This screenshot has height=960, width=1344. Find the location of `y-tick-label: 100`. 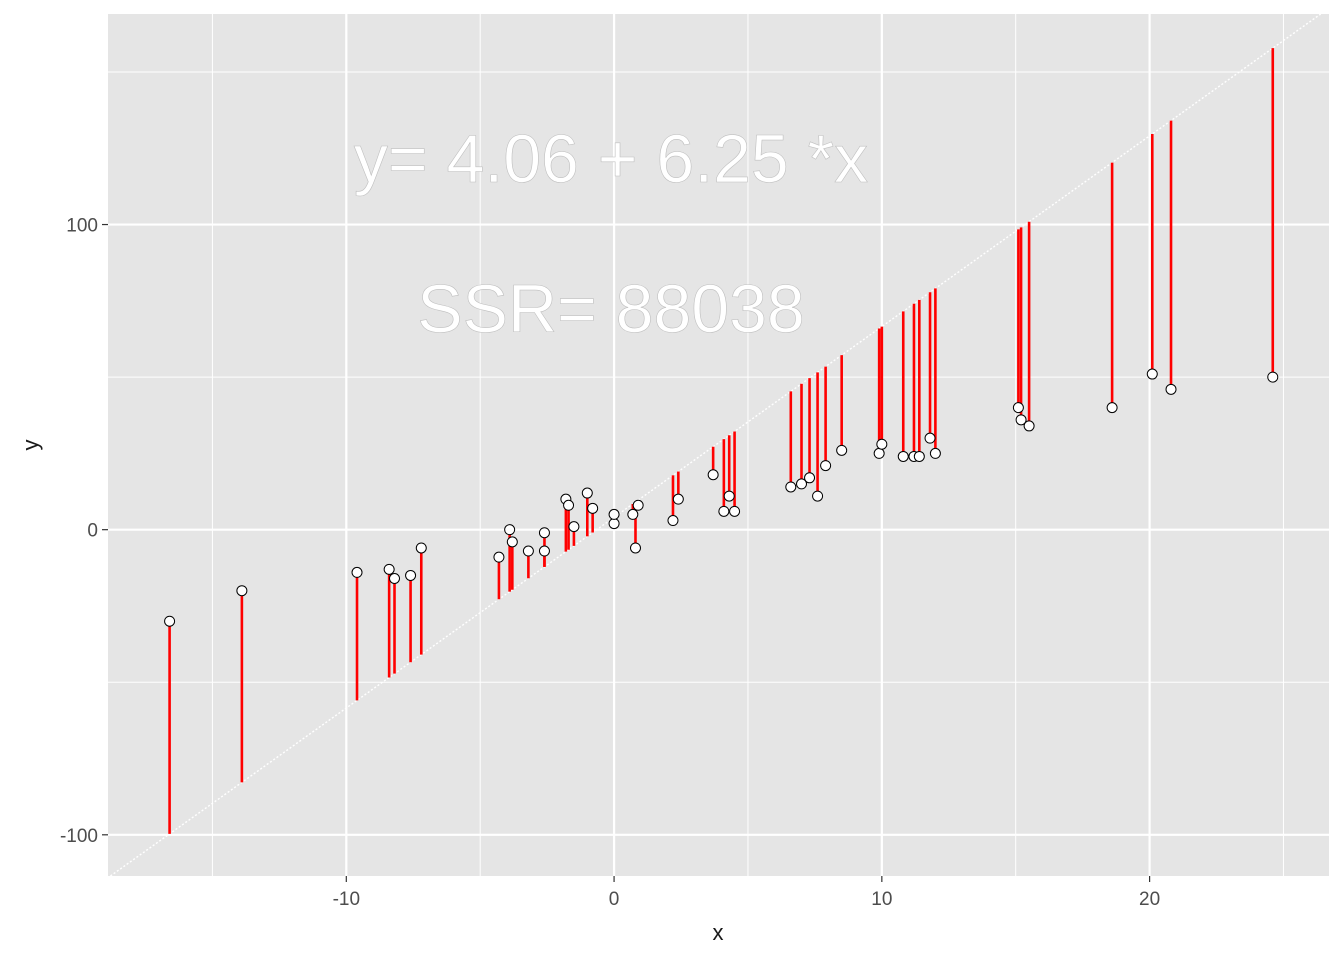

y-tick-label: 100 is located at coordinates (82, 226).